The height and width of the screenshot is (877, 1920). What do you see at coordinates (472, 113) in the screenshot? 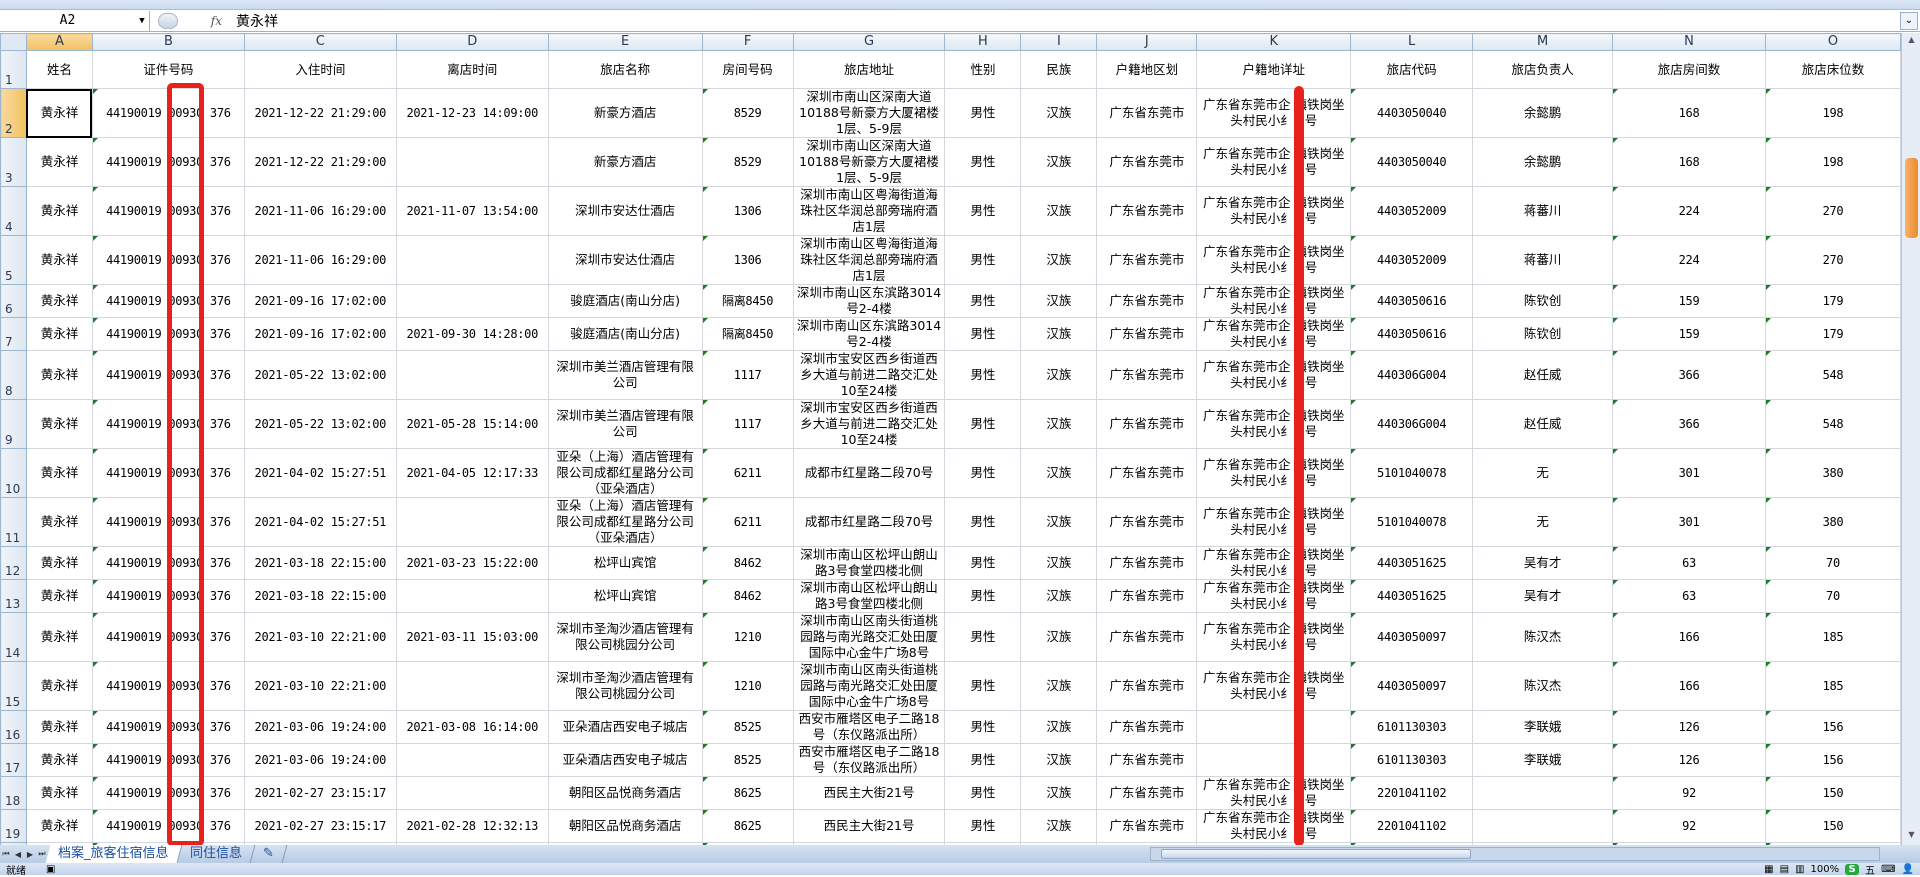
I see `cell-d: 2021-12-23 14:09:00` at bounding box center [472, 113].